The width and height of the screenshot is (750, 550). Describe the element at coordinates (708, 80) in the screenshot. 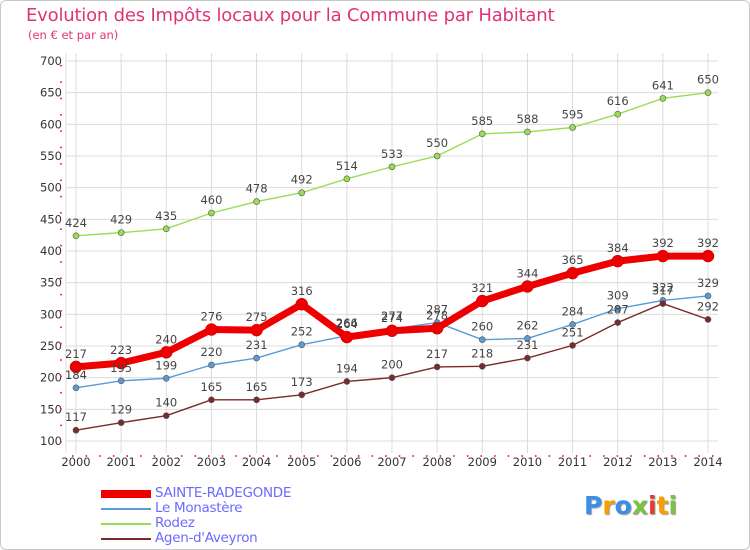

I see `data-label: 650` at that location.